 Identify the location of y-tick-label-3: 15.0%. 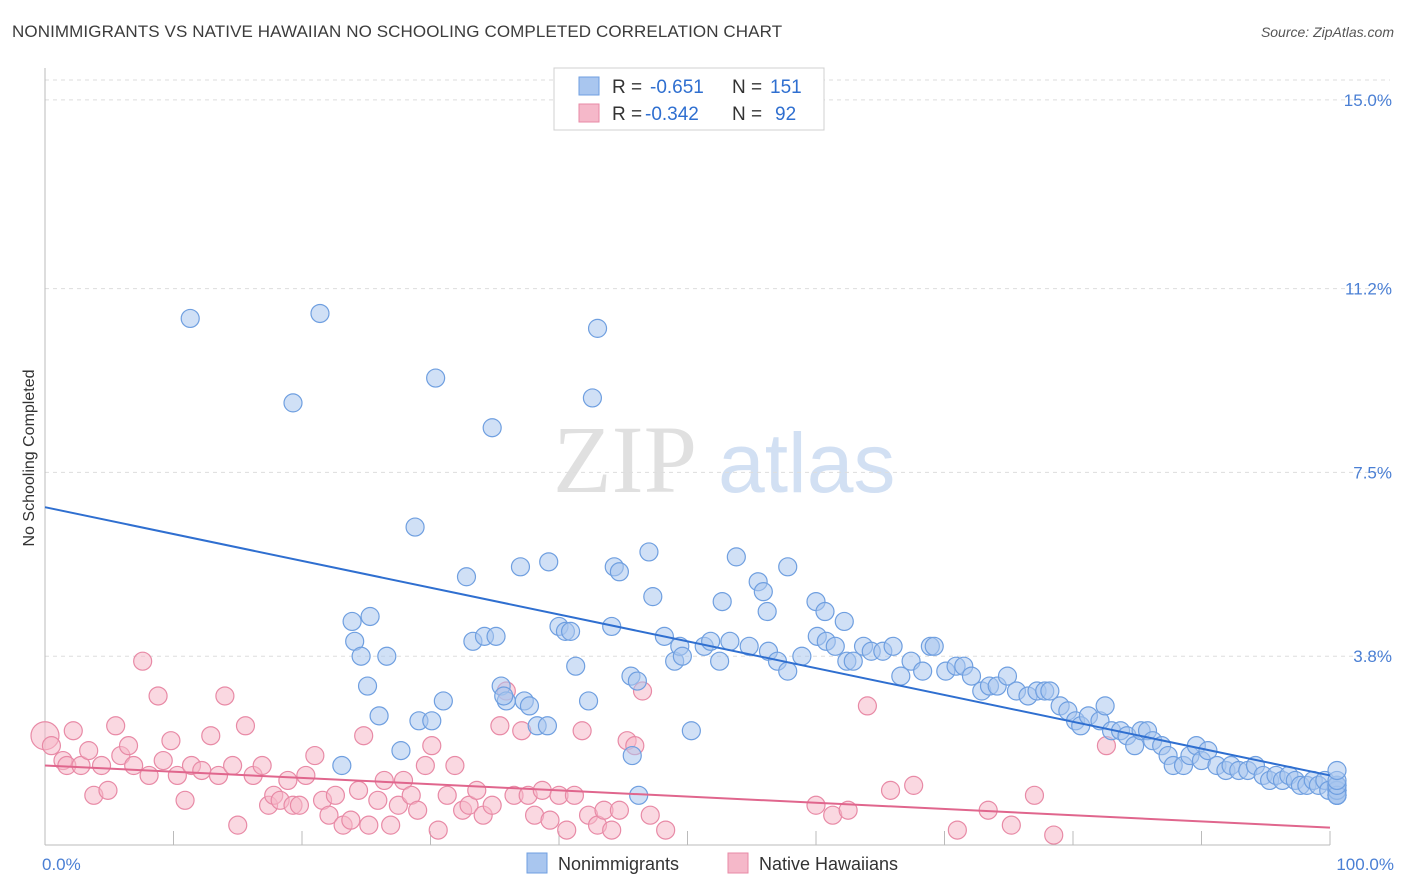
(1368, 100).